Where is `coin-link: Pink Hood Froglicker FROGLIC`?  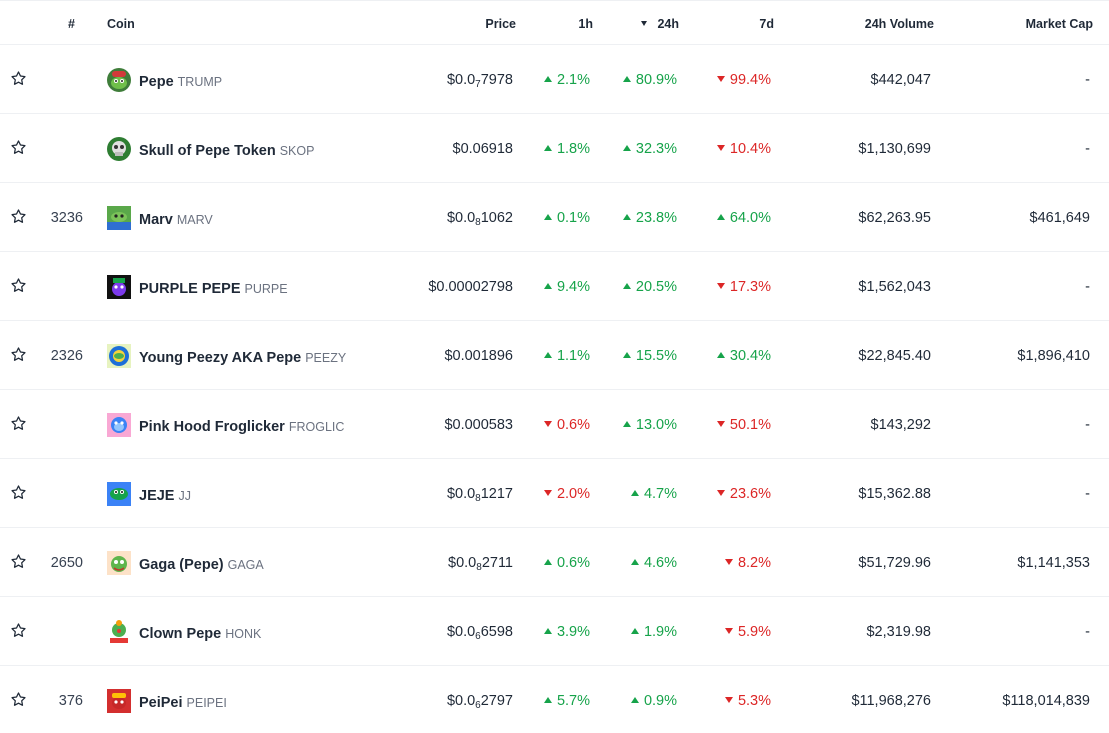
coin-link: Pink Hood Froglicker FROGLIC is located at coordinates (225, 425).